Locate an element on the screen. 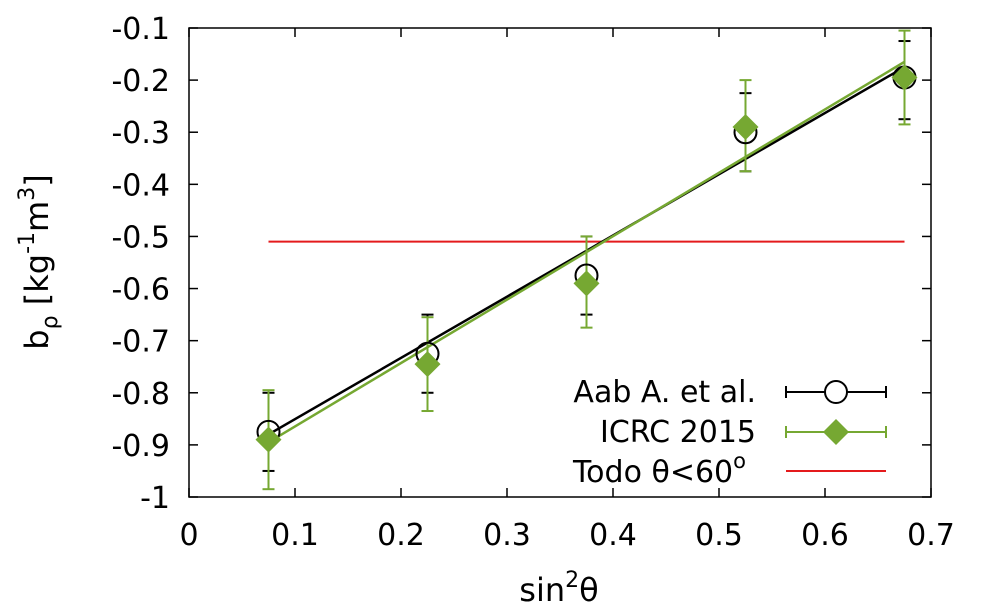  x-tick-label: 0.1 is located at coordinates (295, 535).